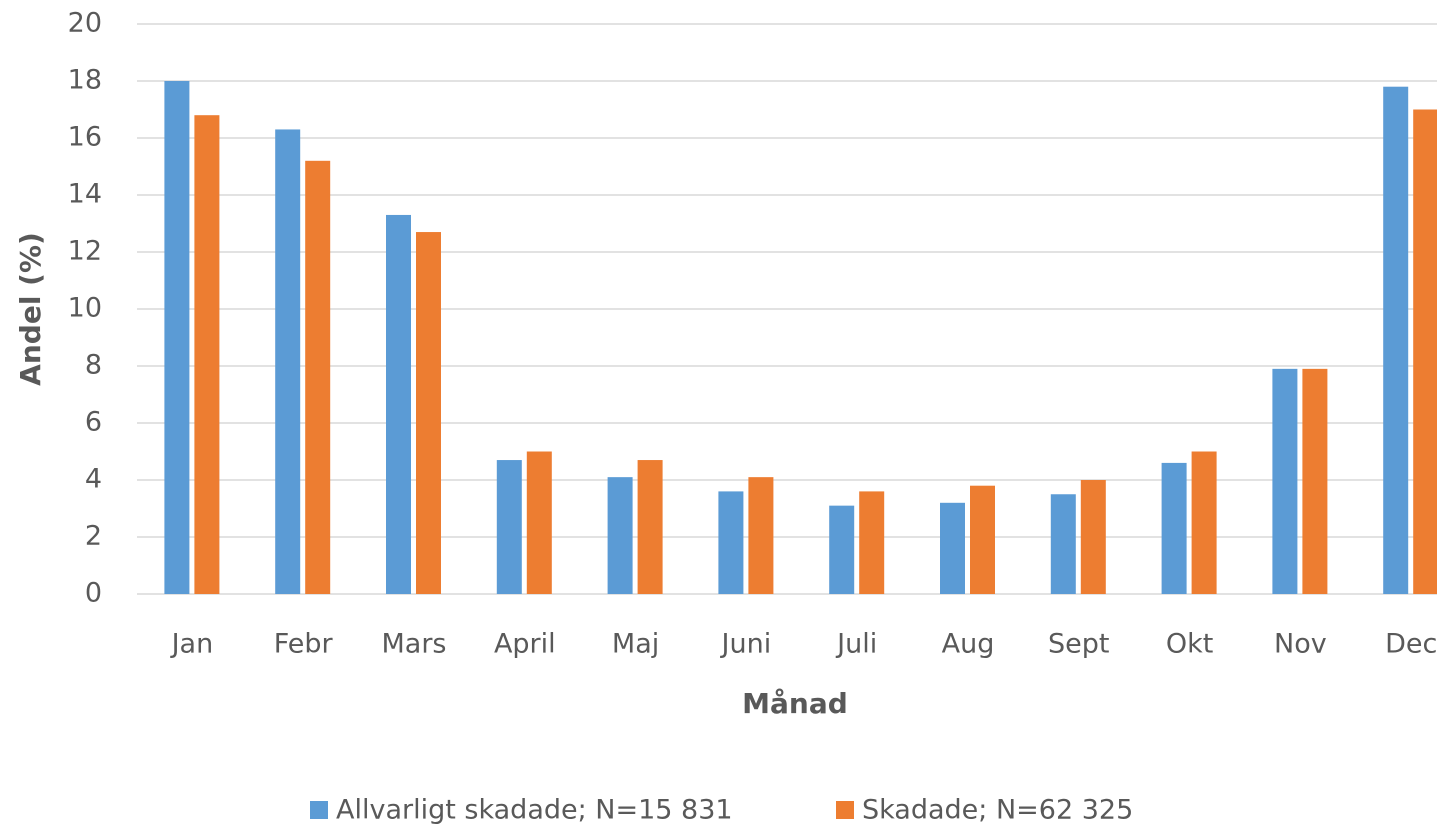 Image resolution: width=1437 pixels, height=829 pixels. What do you see at coordinates (93, 479) in the screenshot?
I see `y-tick-label: 4` at bounding box center [93, 479].